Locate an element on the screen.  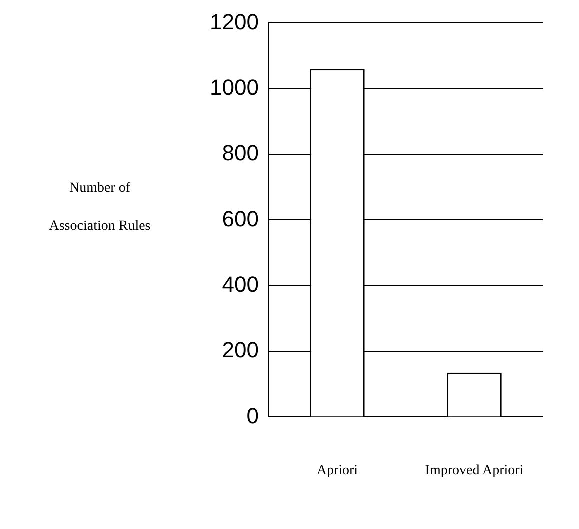
y-tick-label: 600 is located at coordinates (240, 219).